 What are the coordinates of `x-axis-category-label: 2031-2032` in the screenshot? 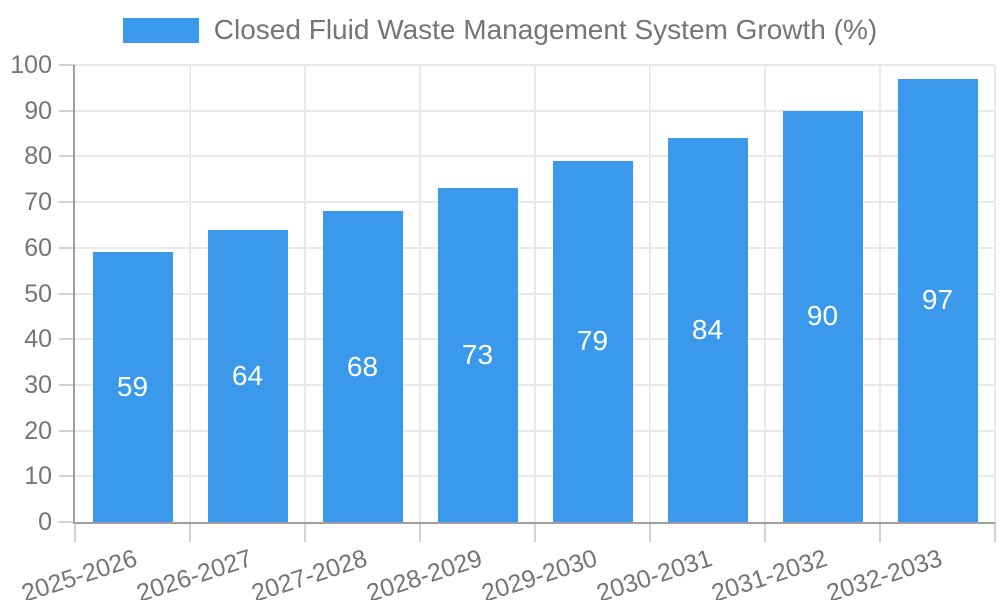 It's located at (769, 572).